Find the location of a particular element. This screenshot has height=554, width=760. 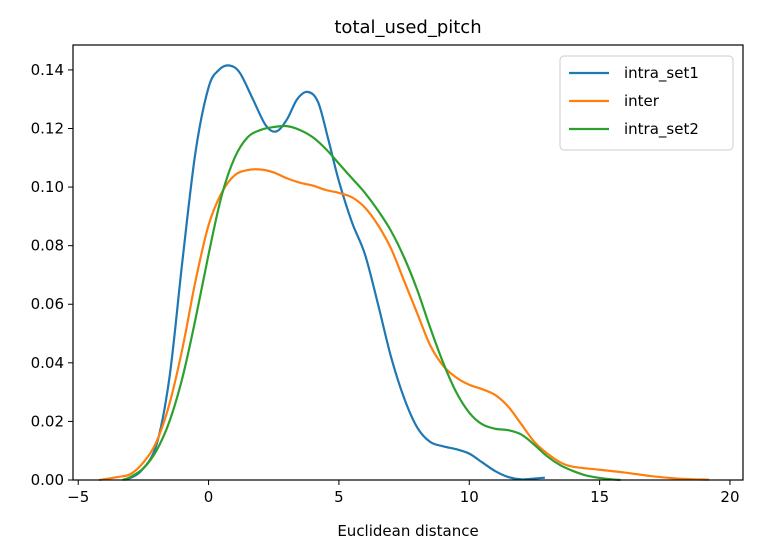

y-tick-label: 0.14 is located at coordinates (47, 70).